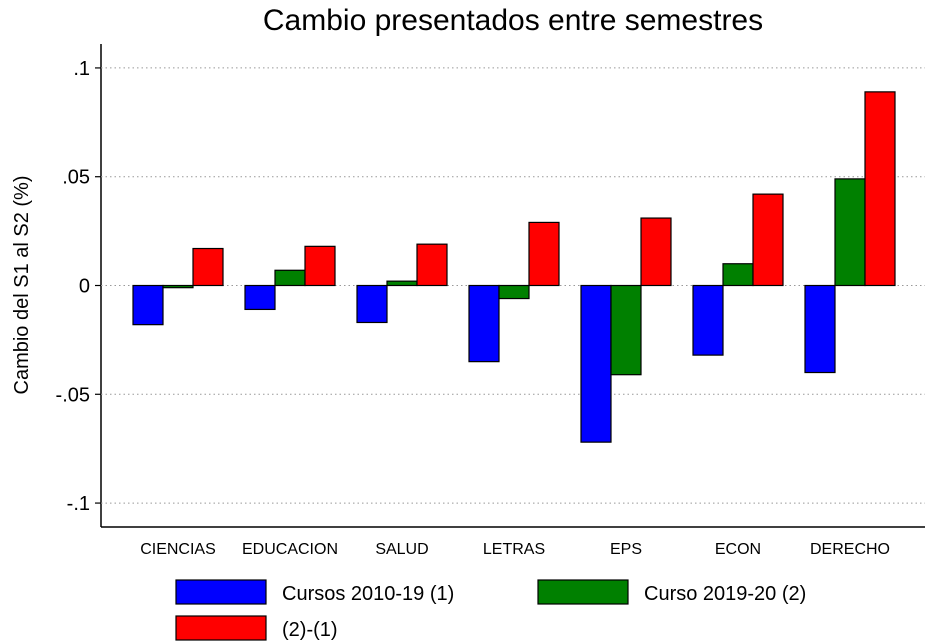 Image resolution: width=927 pixels, height=643 pixels. I want to click on x-tick-label: LETRAS, so click(514, 549).